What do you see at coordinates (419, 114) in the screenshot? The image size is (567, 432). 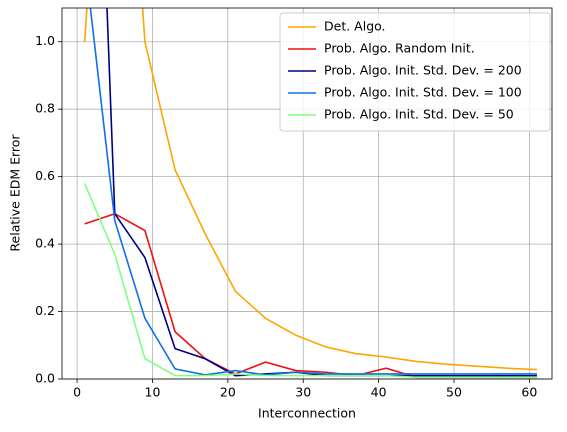 I see `legend-label: Prob. Algo. Init. Std. Dev. = 50` at bounding box center [419, 114].